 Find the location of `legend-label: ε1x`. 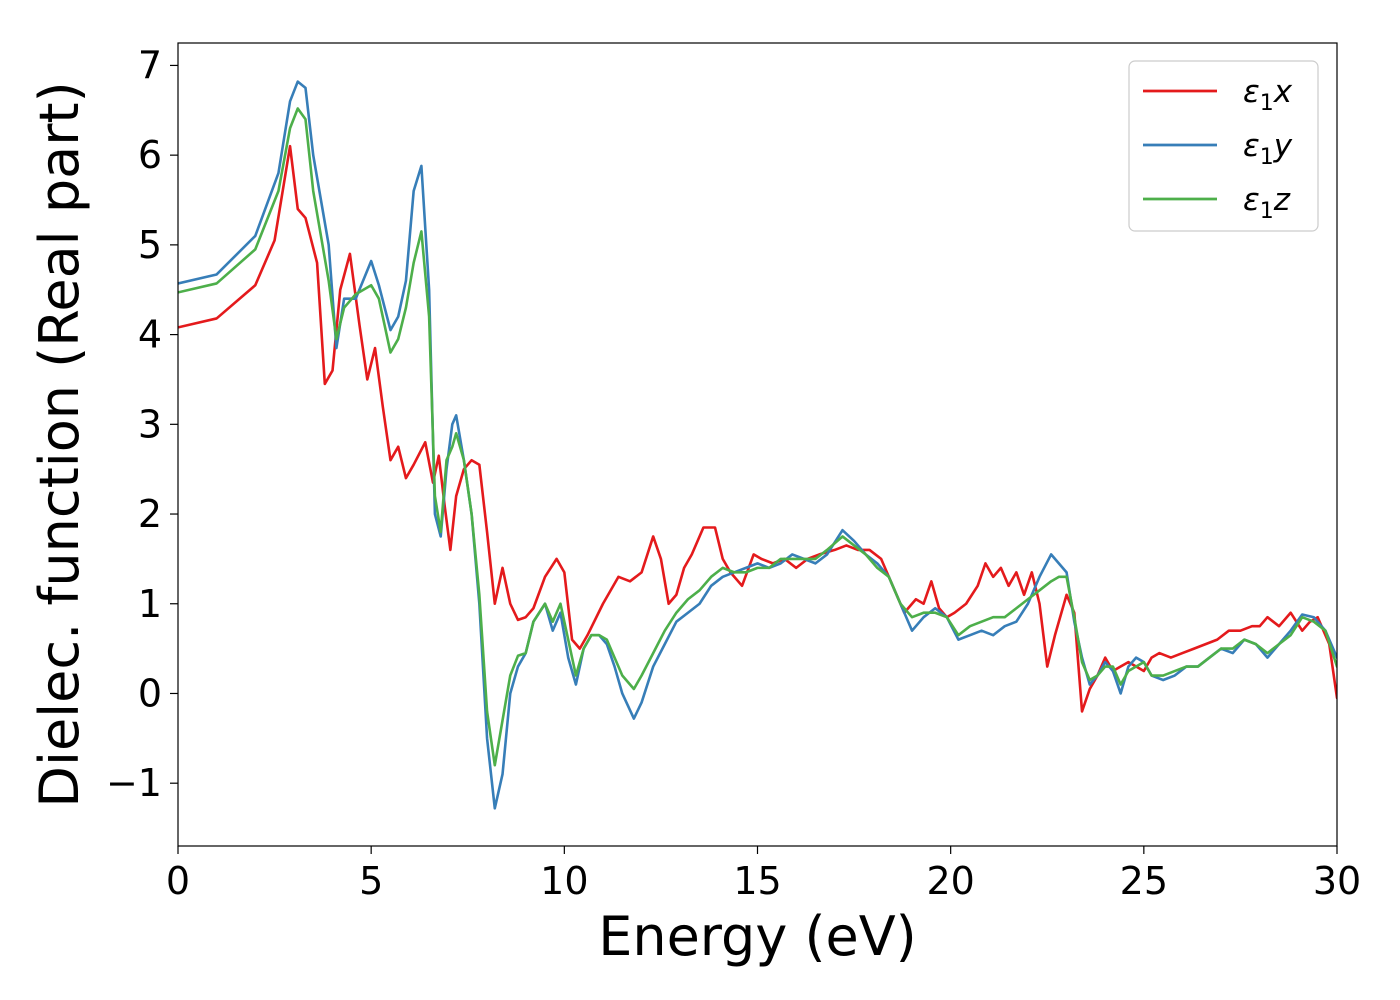

legend-label: ε1x is located at coordinates (1268, 95).